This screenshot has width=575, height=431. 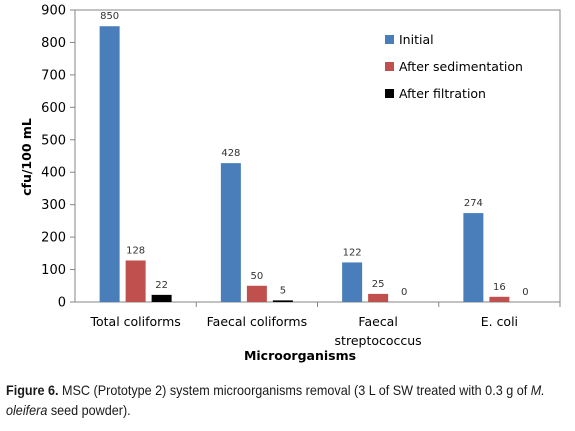 I want to click on x-axis-title: Microorganisms, so click(x=300, y=355).